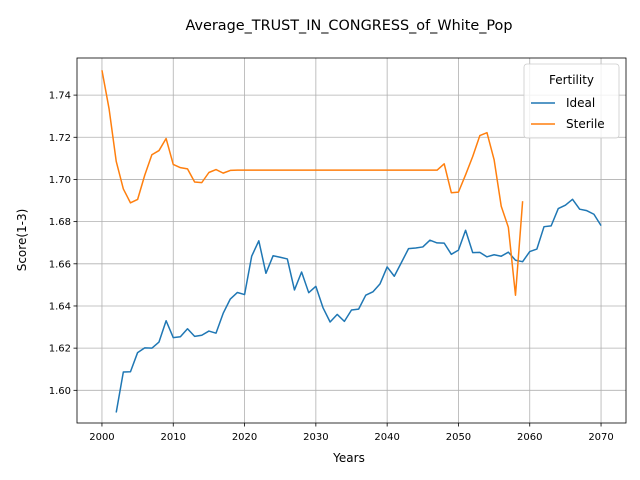 This screenshot has width=640, height=480. What do you see at coordinates (22, 240) in the screenshot?
I see `y-axis-label: Score(1-3)` at bounding box center [22, 240].